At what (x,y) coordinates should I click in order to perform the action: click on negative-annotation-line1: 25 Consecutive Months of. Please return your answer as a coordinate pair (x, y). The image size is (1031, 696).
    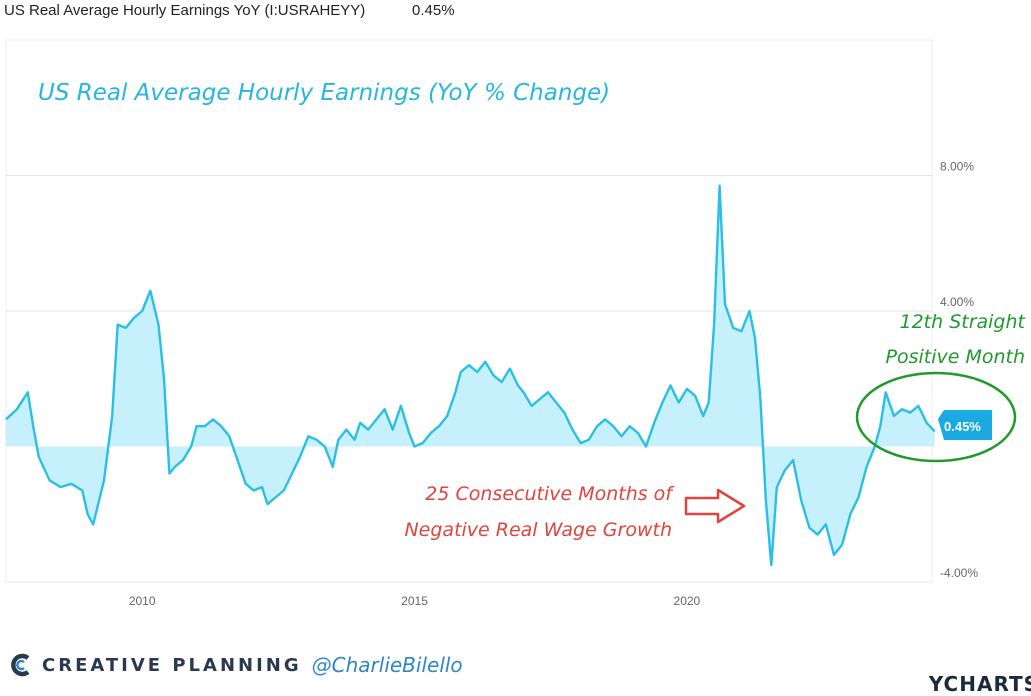
    Looking at the image, I should click on (550, 494).